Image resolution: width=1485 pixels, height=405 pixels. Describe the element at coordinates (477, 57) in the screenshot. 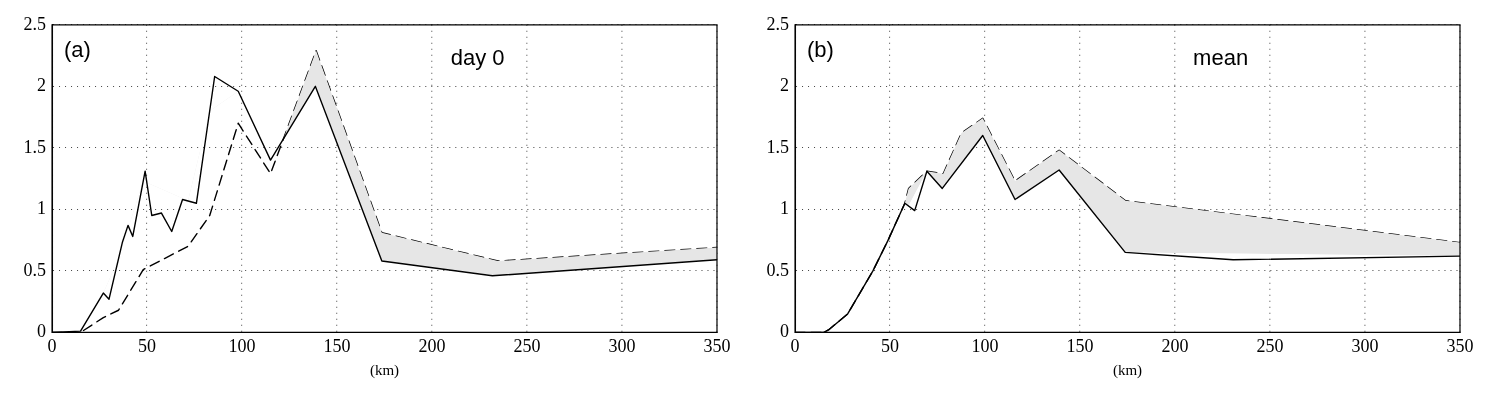

I see `annotation: day 0` at that location.